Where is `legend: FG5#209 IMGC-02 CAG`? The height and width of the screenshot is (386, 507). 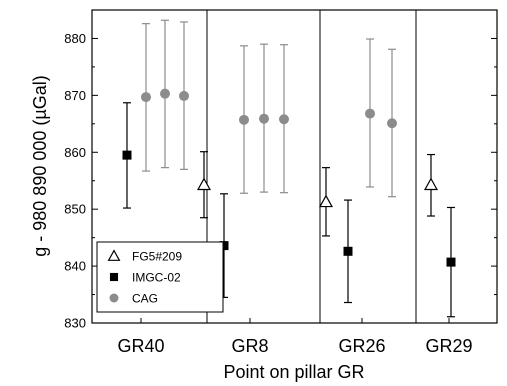
legend: FG5#209 IMGC-02 CAG is located at coordinates (160, 277).